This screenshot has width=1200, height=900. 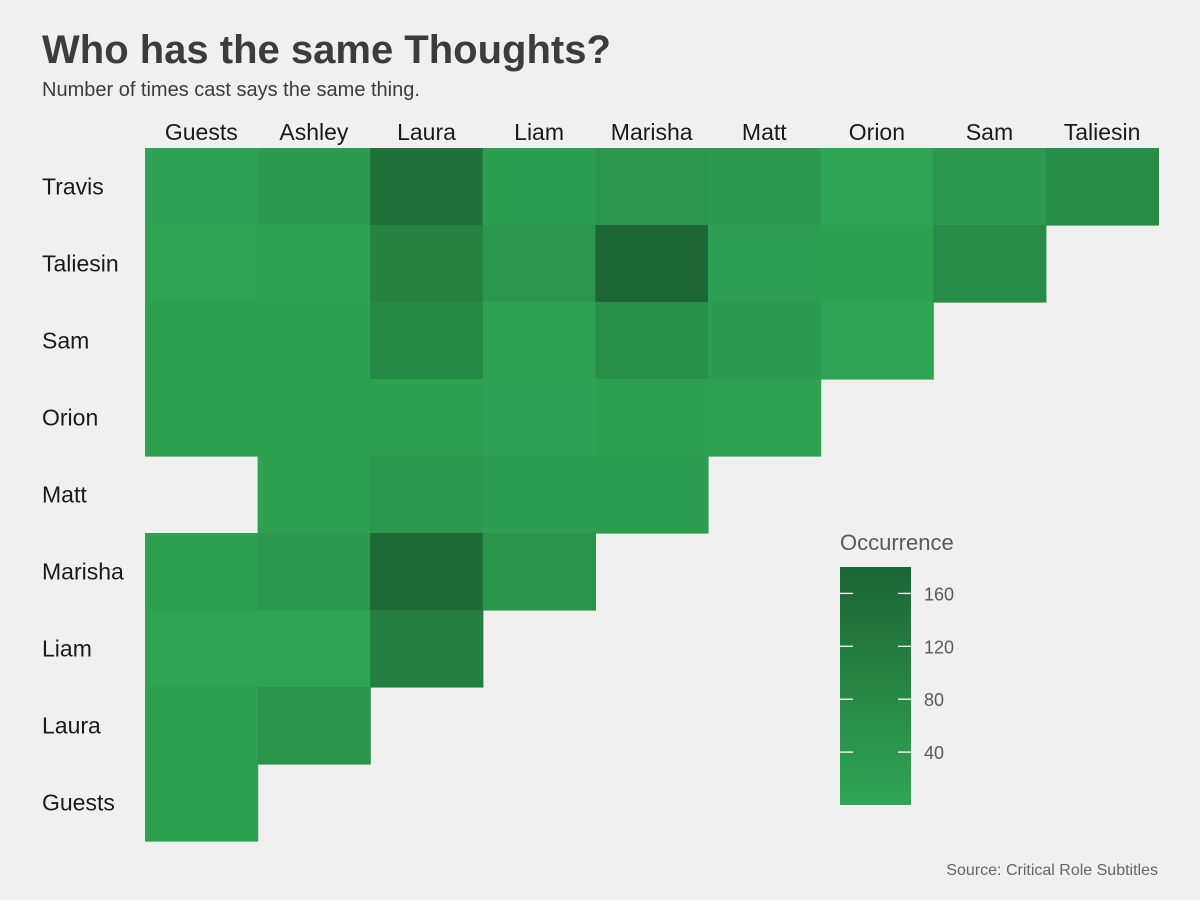 I want to click on heatmap-cell-sam-liam, so click(x=539, y=341).